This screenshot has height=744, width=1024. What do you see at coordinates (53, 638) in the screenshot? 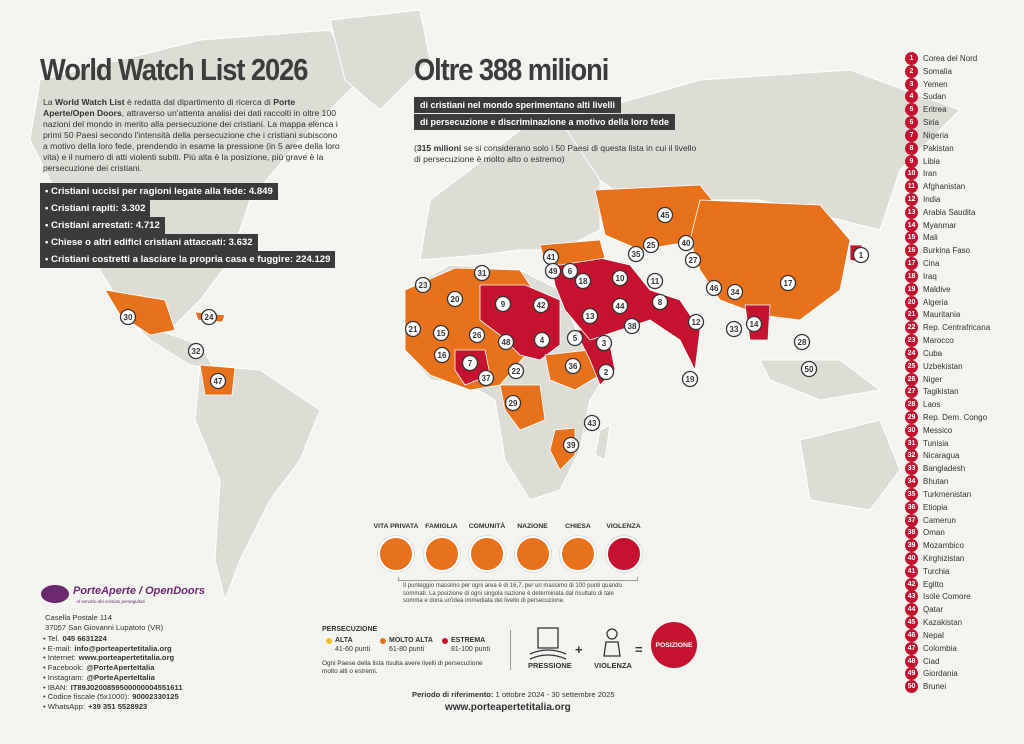
I see `contact-label: Tel.` at bounding box center [53, 638].